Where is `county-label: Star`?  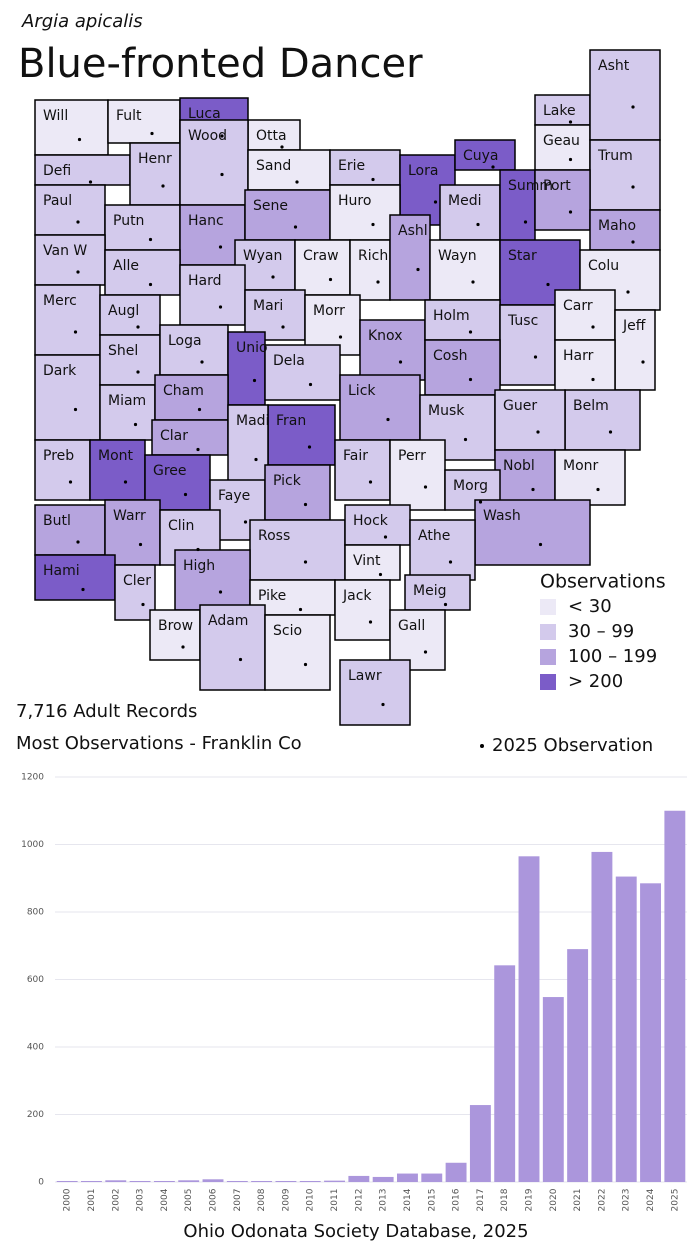
county-label: Star is located at coordinates (522, 256).